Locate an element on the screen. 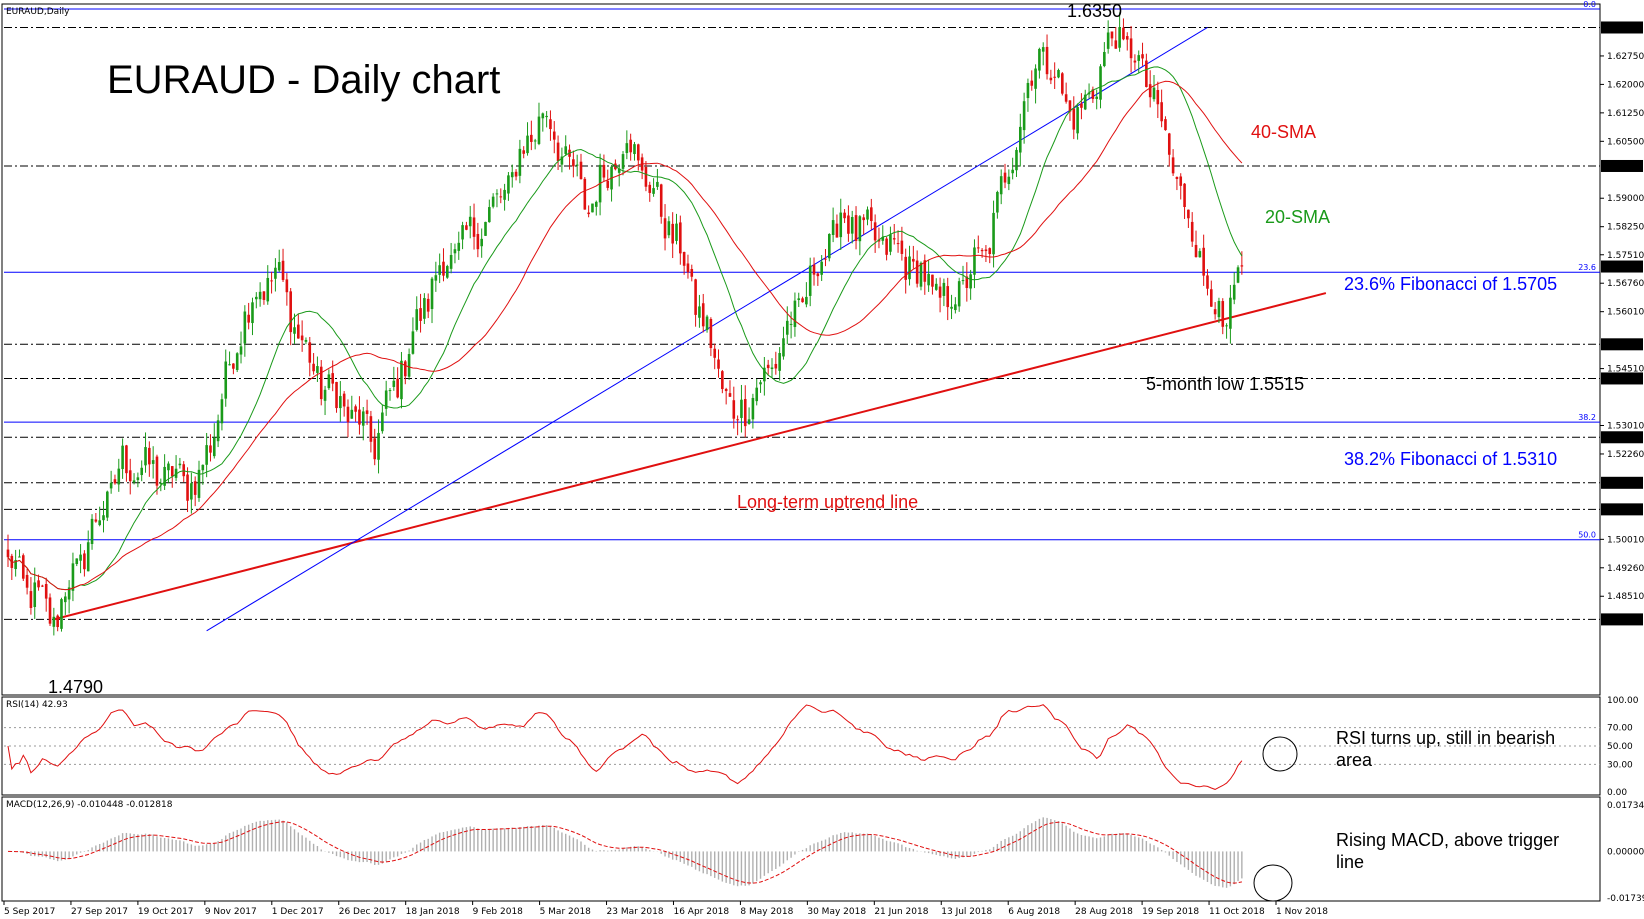  x-tick-label: 6 Aug 2018 is located at coordinates (1034, 912).